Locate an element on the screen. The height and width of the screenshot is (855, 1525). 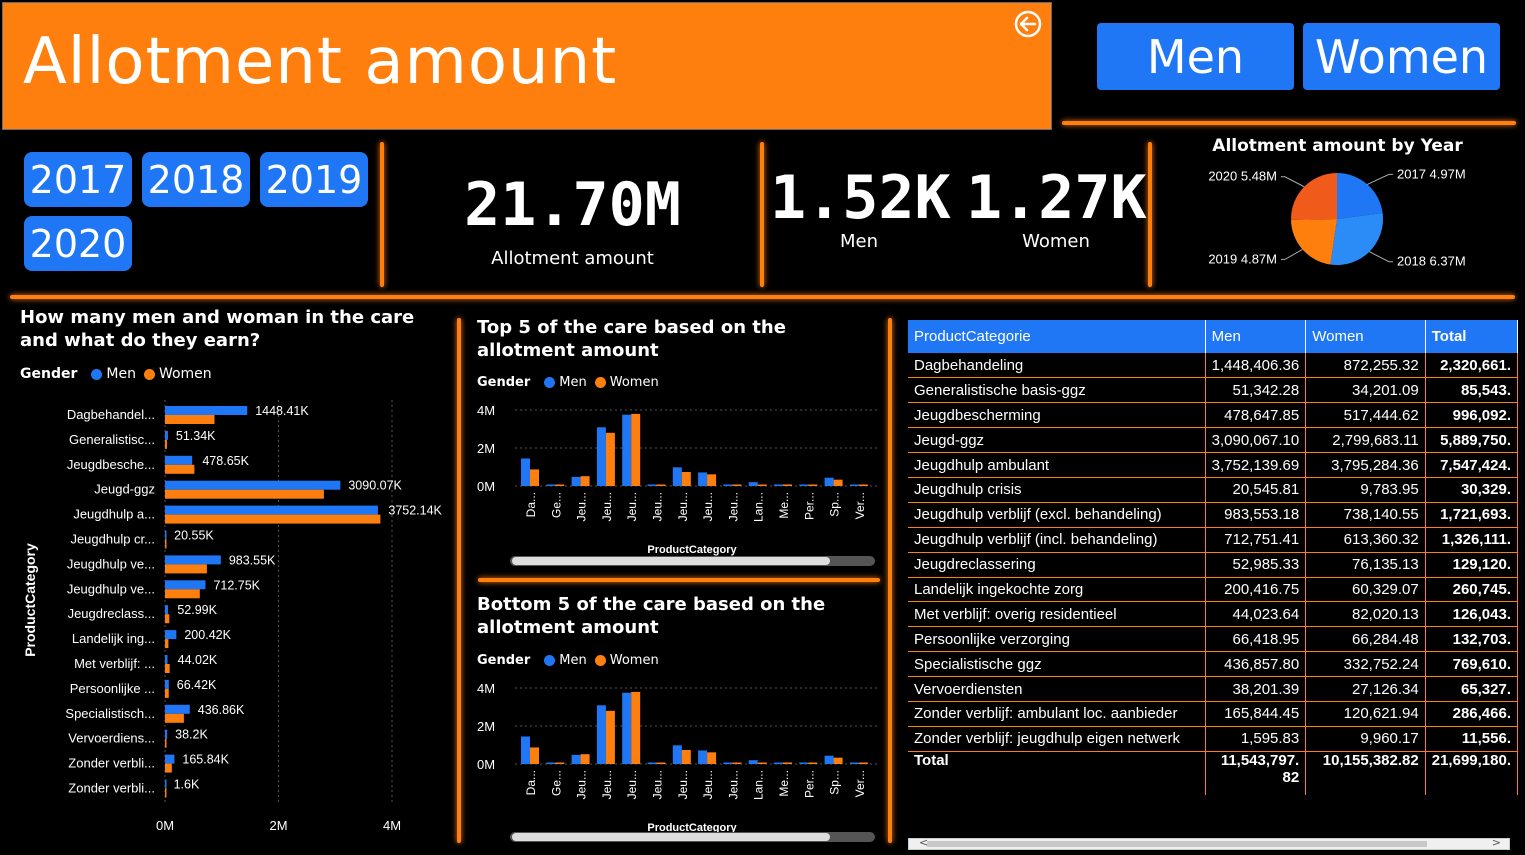
table-horizontal-scrollbar: < > is located at coordinates (1209, 843).